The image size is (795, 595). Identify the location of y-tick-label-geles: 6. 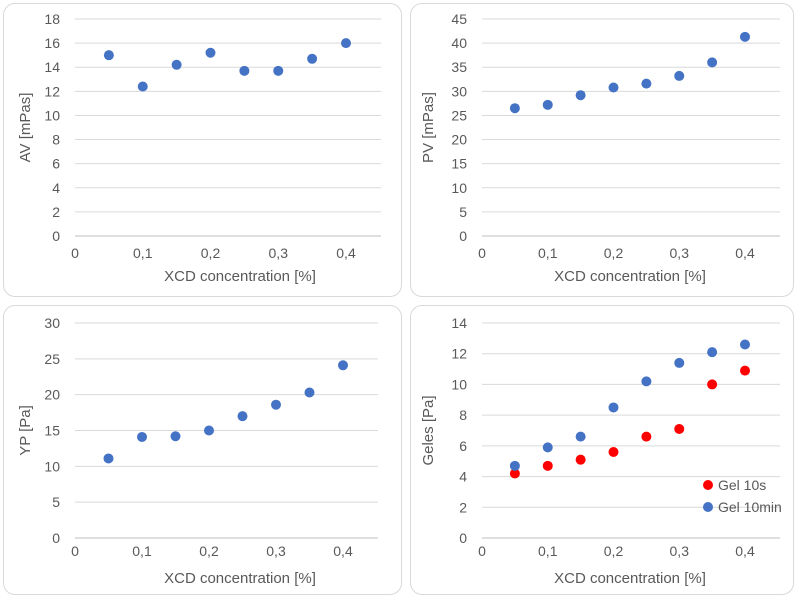
(463, 446).